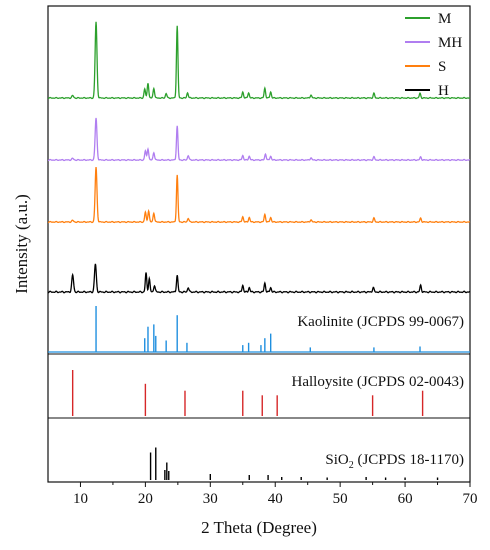 This screenshot has width=490, height=550. I want to click on legend: M MH SH, so click(433, 55).